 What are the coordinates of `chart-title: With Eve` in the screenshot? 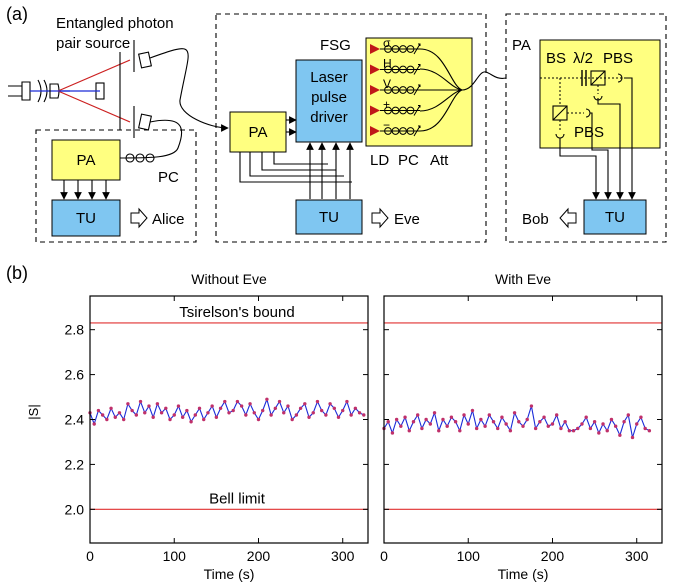 It's located at (523, 279).